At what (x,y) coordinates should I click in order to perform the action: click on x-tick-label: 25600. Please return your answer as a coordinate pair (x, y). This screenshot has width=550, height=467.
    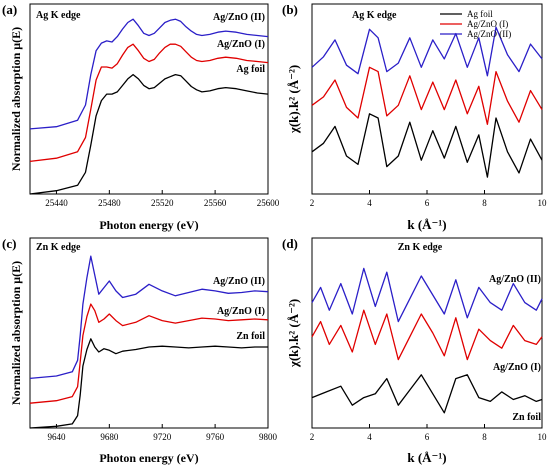
    Looking at the image, I should click on (268, 203).